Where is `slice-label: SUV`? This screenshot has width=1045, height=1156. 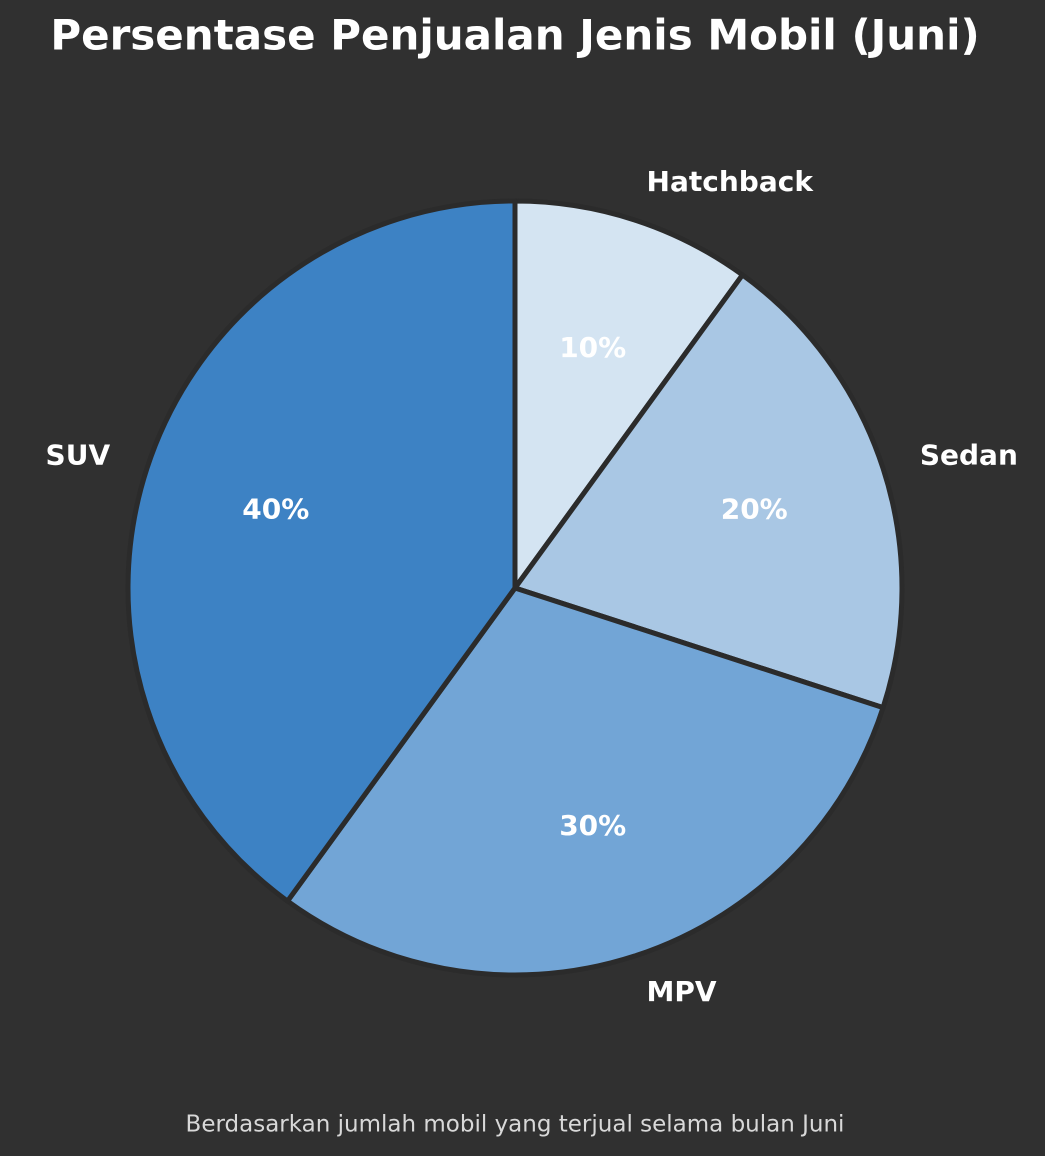 slice-label: SUV is located at coordinates (78, 454).